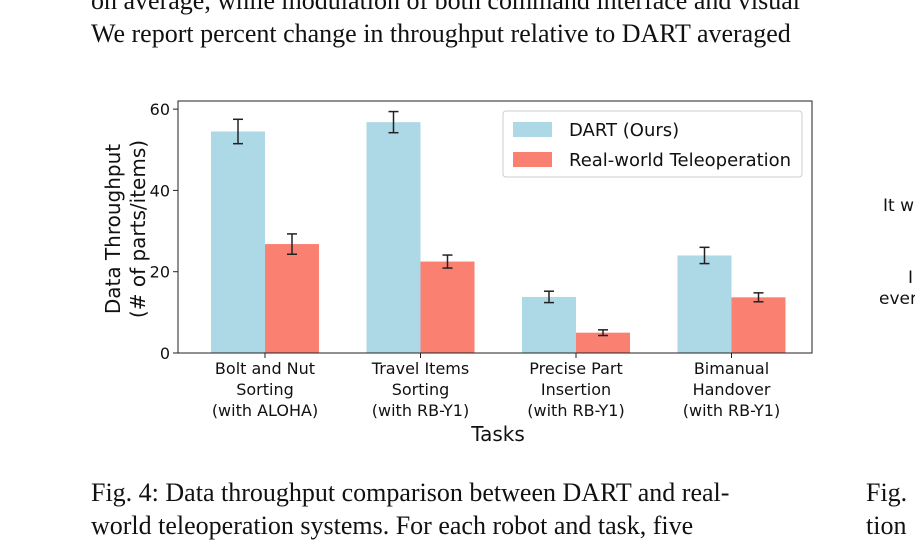 This screenshot has height=548, width=915. Describe the element at coordinates (549, 324) in the screenshot. I see `bar-s0-c2` at that location.